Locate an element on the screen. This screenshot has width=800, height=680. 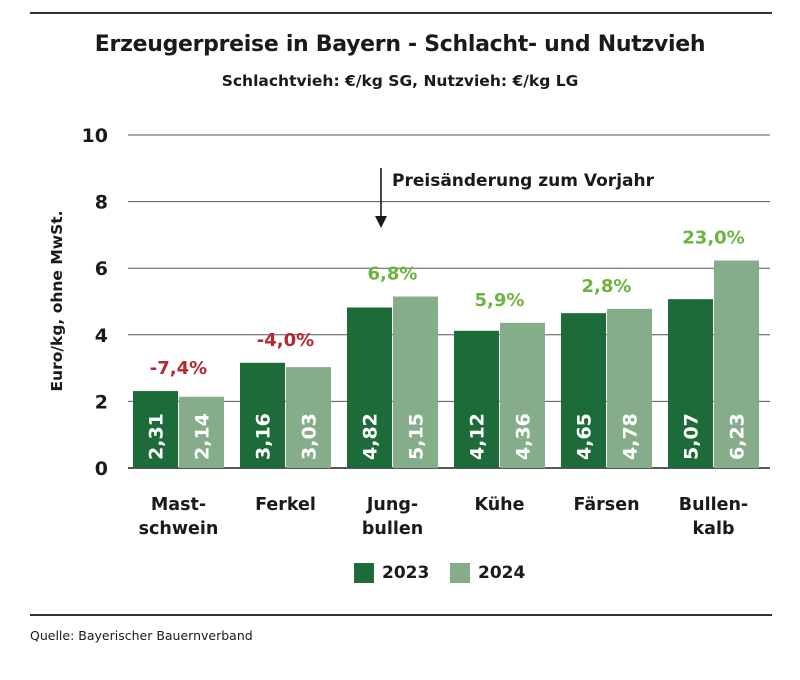
source-note: Quelle: Bayerischer Bauernverband is located at coordinates (141, 635).